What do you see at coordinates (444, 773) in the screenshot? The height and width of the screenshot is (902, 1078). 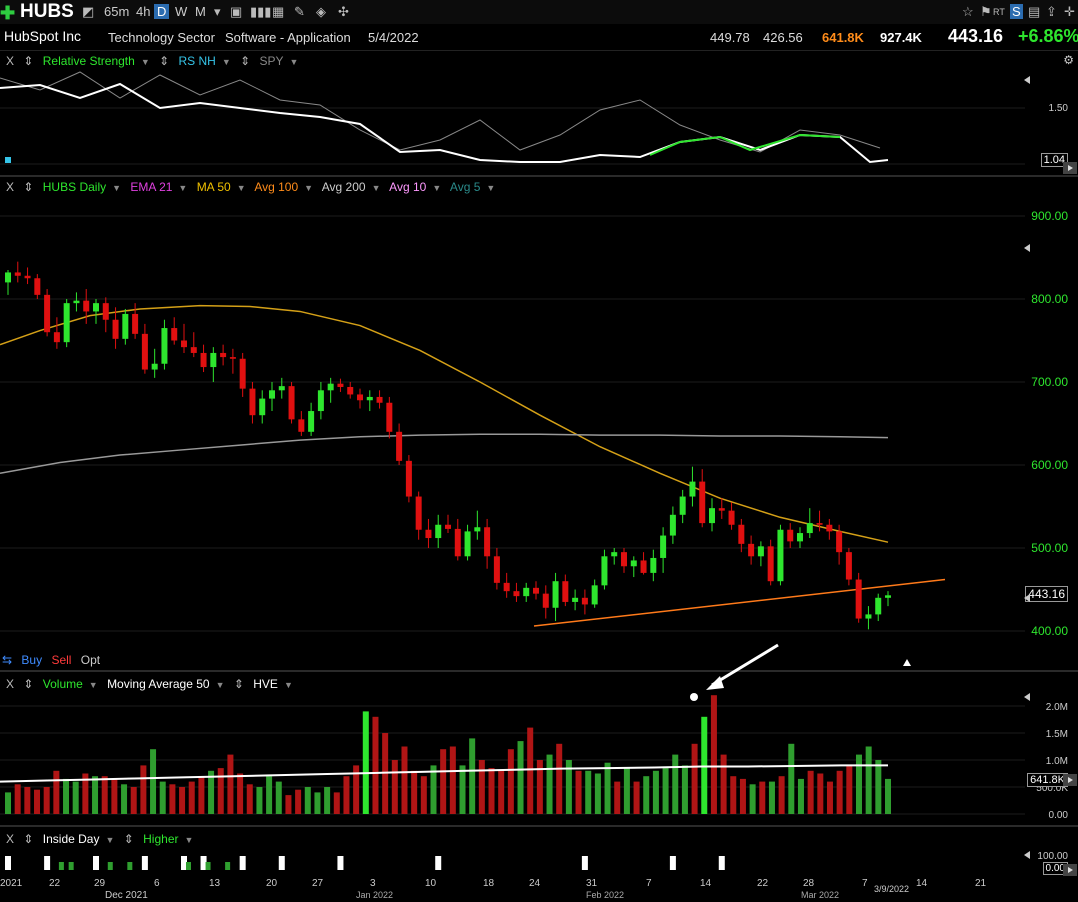 I see `volume-ma-line` at bounding box center [444, 773].